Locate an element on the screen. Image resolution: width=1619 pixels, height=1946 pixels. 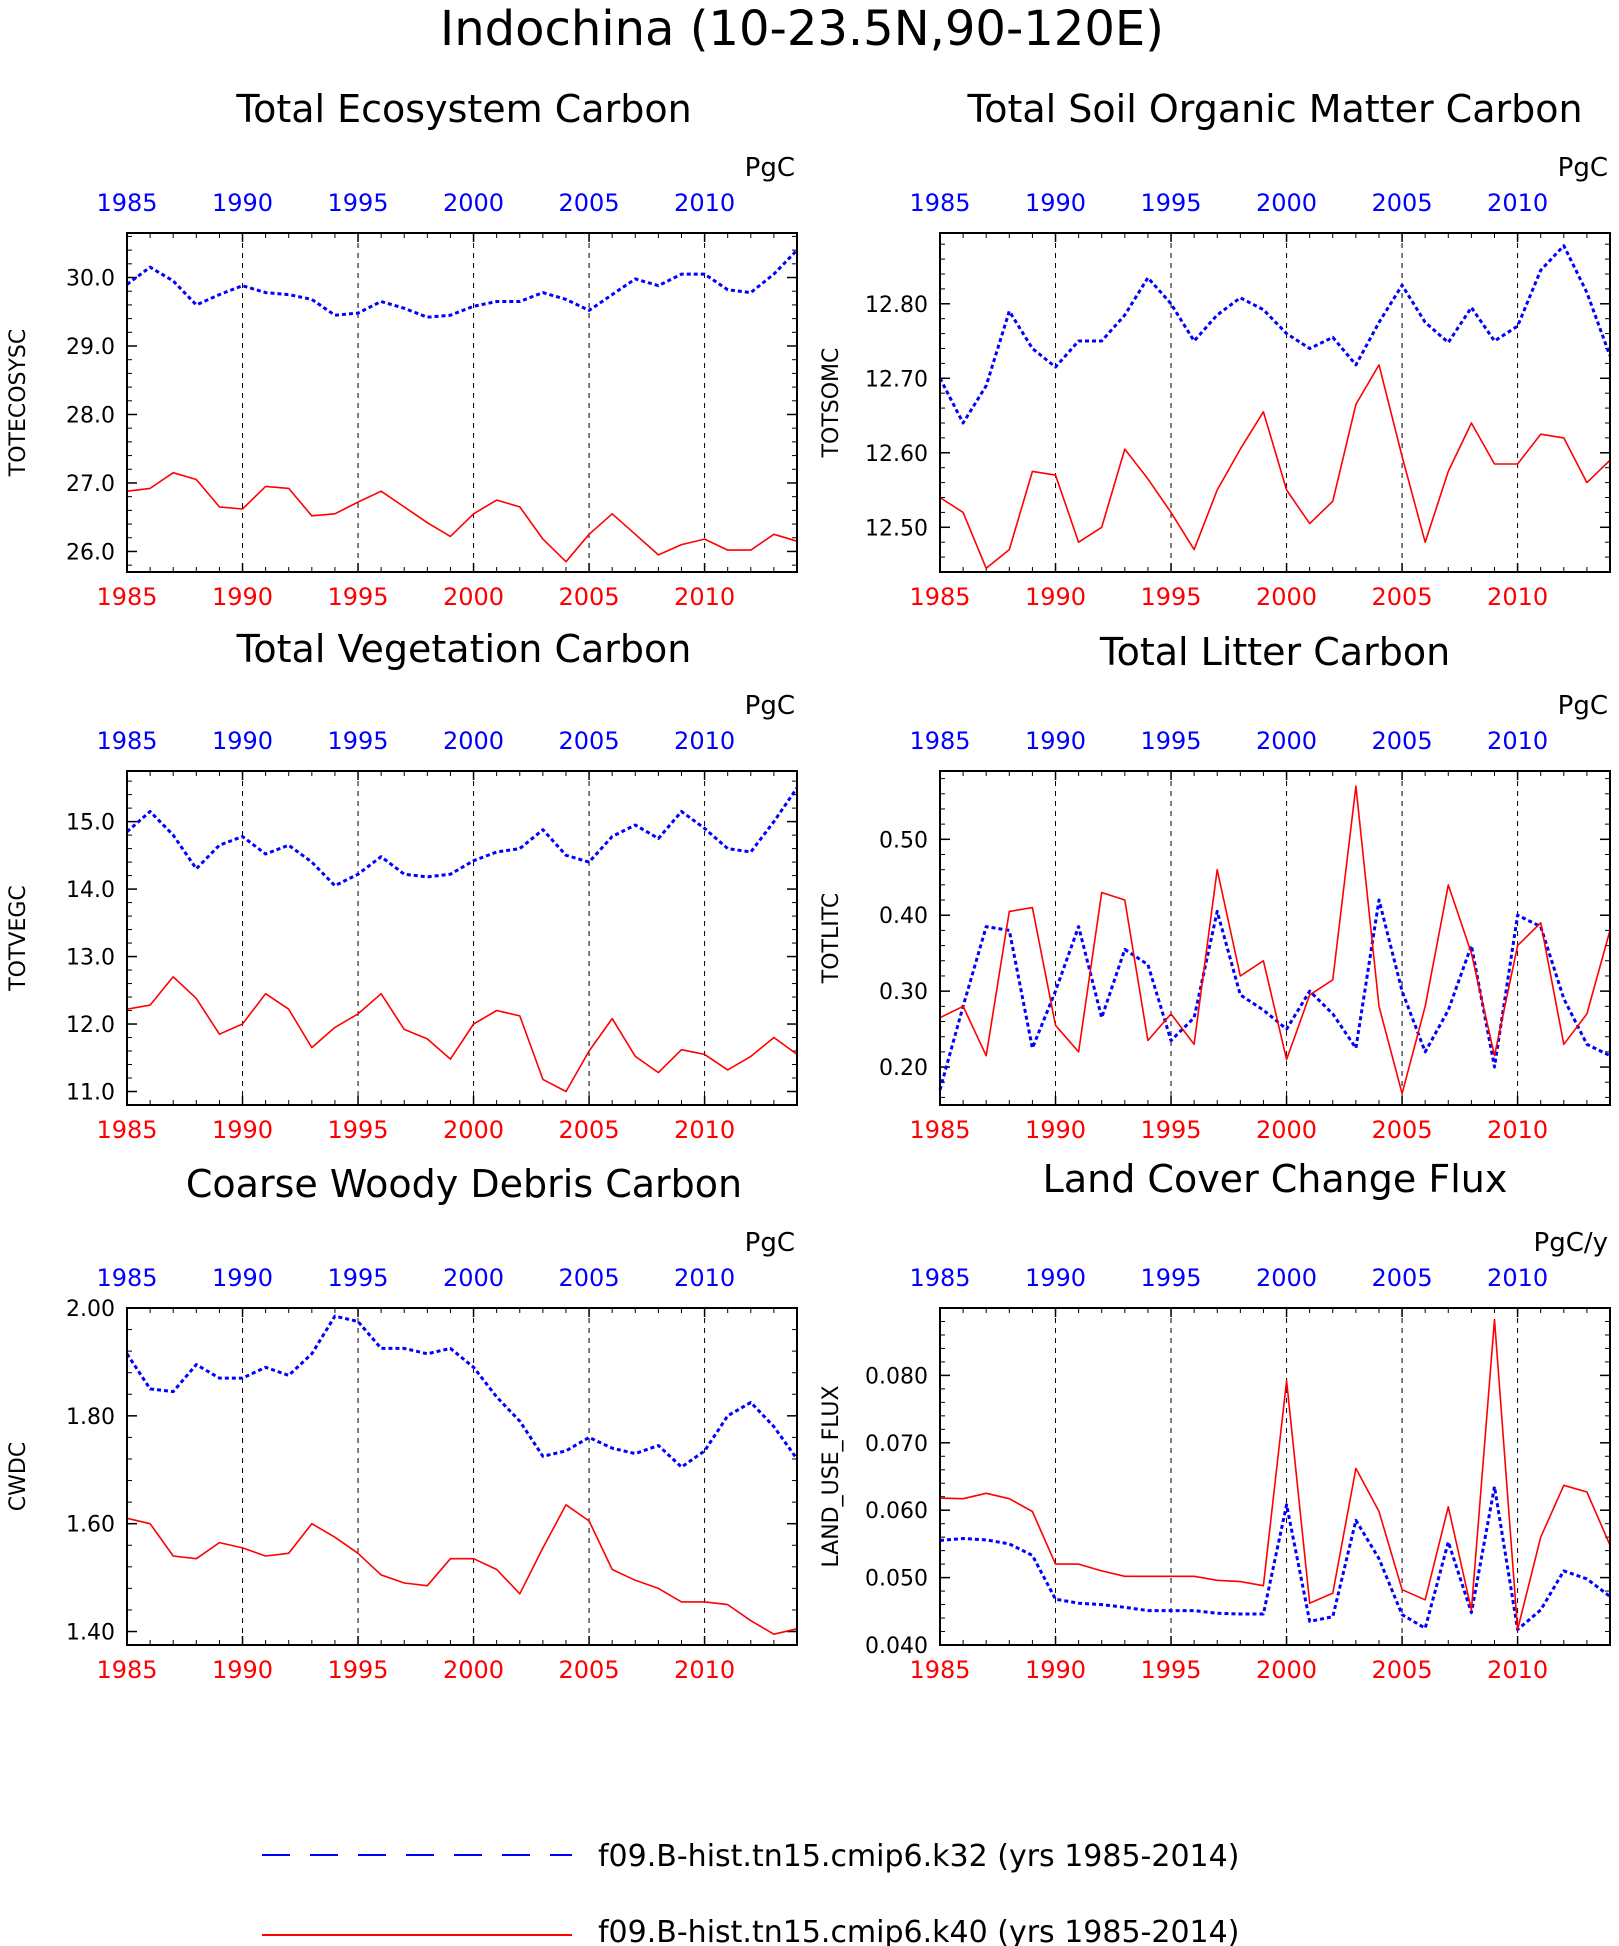
y-axis-label: TOTLITC is located at coordinates (831, 938).